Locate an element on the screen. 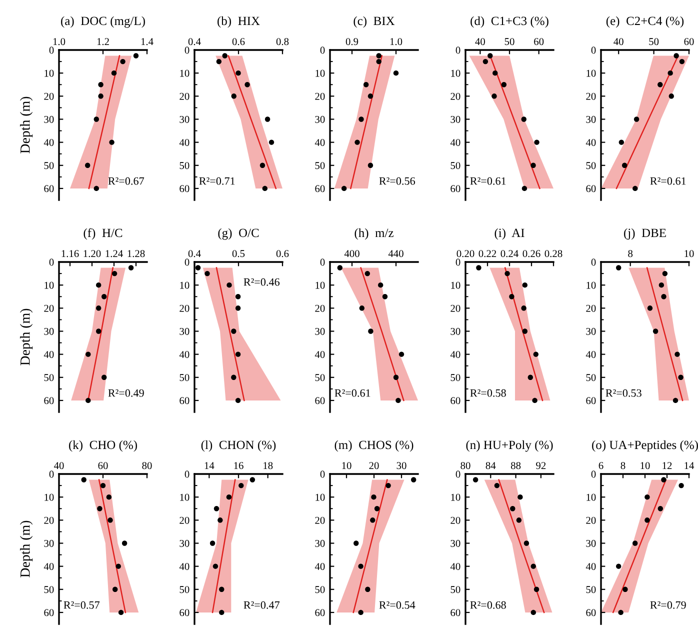  x-tick-label: 0.6 is located at coordinates (238, 42).